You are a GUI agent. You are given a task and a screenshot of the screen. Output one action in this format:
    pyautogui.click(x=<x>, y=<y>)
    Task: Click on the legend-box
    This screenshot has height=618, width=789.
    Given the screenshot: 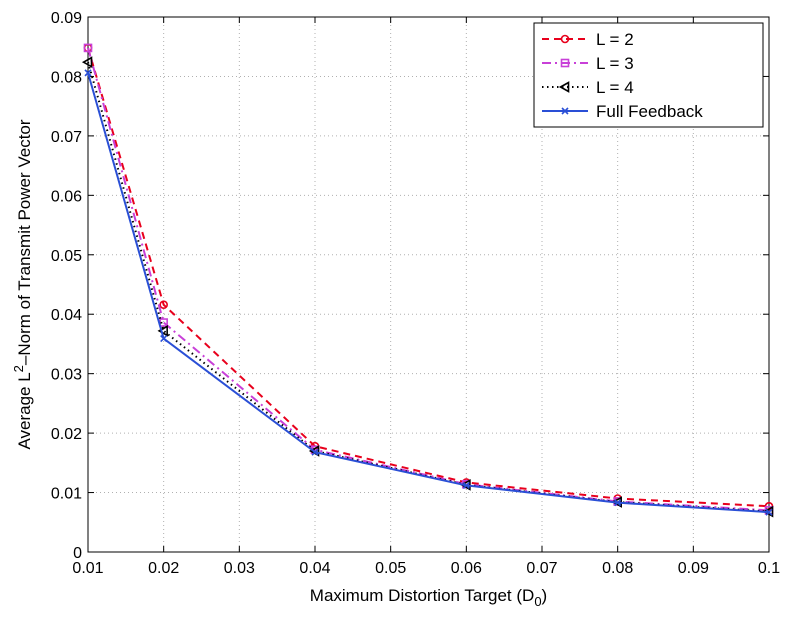 What is the action you would take?
    pyautogui.click(x=648, y=75)
    